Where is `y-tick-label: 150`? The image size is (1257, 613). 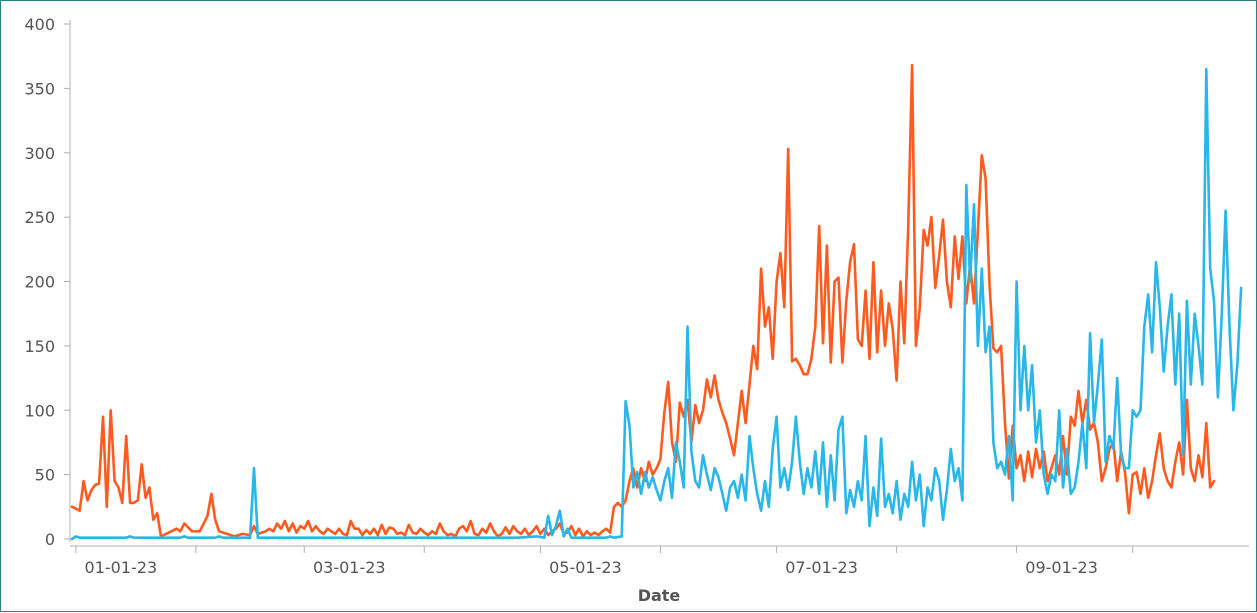 y-tick-label: 150 is located at coordinates (39, 346).